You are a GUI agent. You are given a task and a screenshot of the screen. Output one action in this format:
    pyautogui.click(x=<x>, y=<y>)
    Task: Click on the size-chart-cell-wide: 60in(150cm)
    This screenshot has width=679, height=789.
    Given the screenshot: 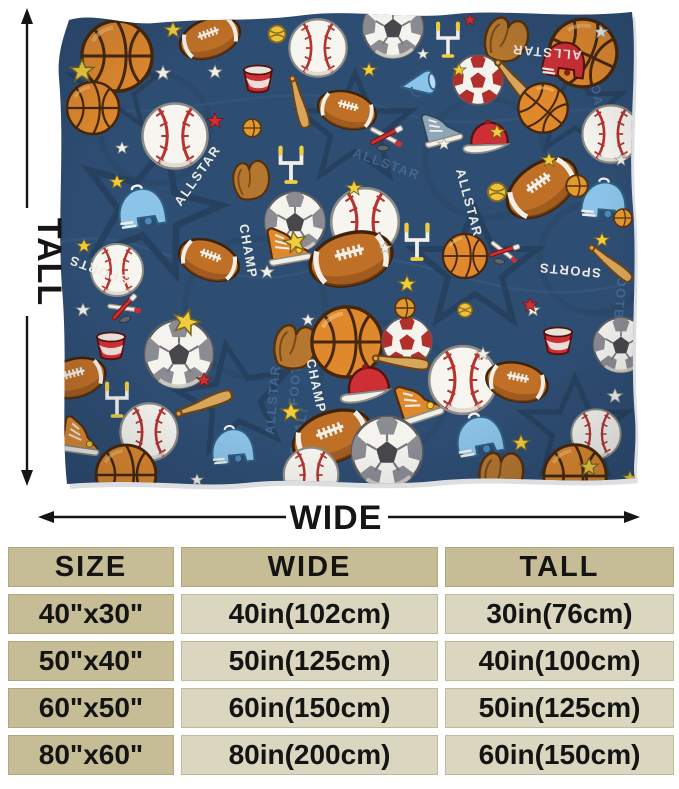 What is the action you would take?
    pyautogui.click(x=309, y=708)
    